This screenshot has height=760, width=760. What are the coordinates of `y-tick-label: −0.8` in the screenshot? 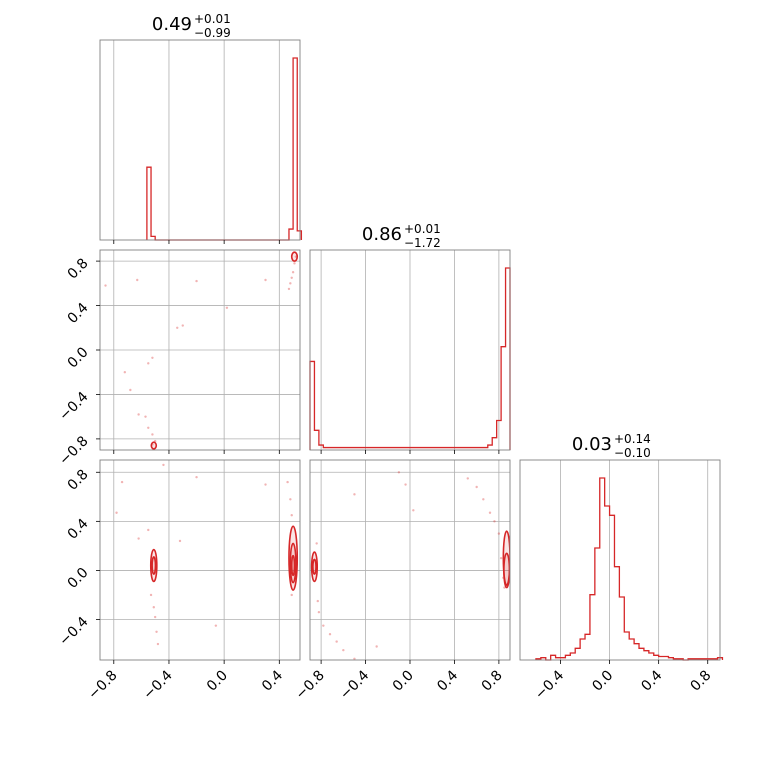 It's located at (73, 450).